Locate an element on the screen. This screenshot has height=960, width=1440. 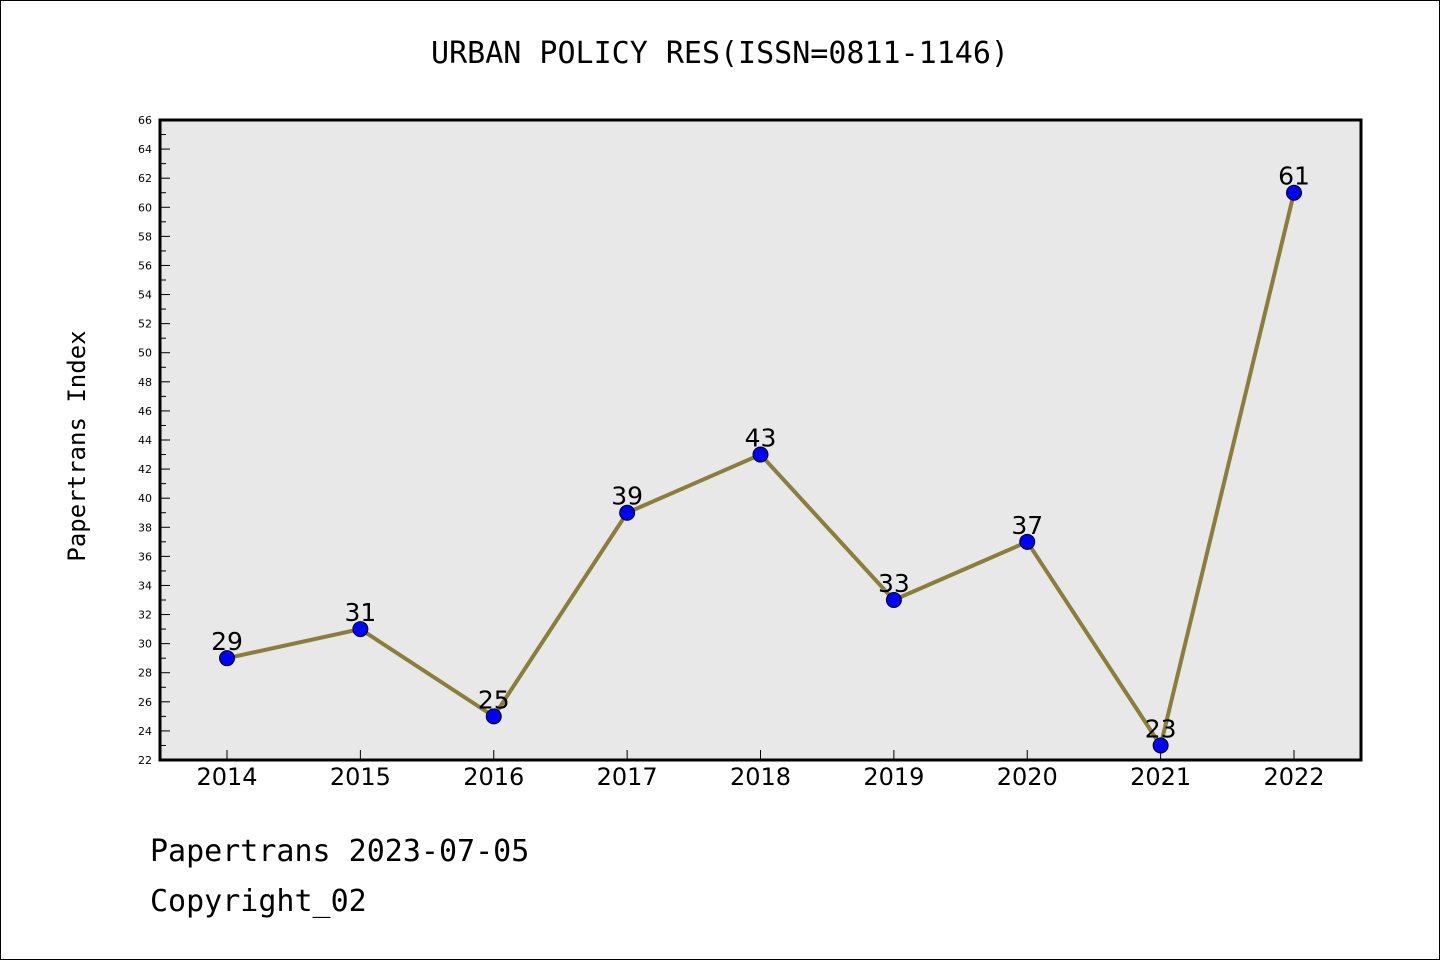
y-tick-label: 32 is located at coordinates (145, 615).